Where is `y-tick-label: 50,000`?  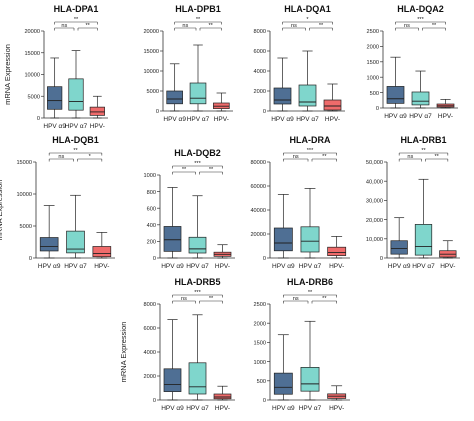 y-tick-label: 50,000 is located at coordinates (374, 163).